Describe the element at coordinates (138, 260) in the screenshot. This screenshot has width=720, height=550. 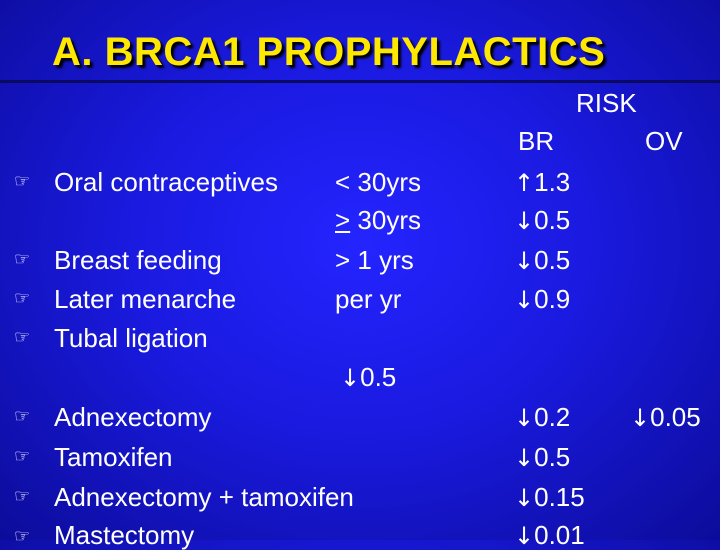
I see `row-label-breast-feeding: Breast feeding` at that location.